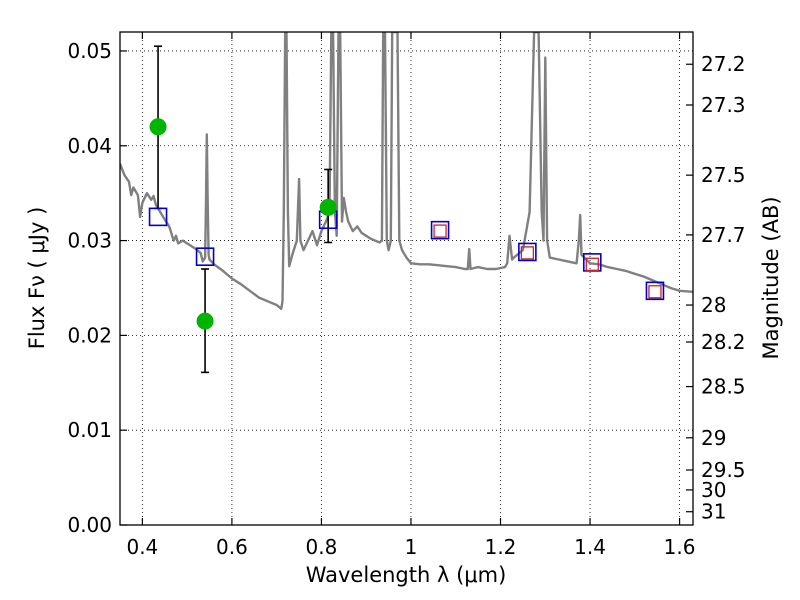 Image resolution: width=800 pixels, height=600 pixels. I want to click on y2-tick-label: 28.2, so click(723, 342).